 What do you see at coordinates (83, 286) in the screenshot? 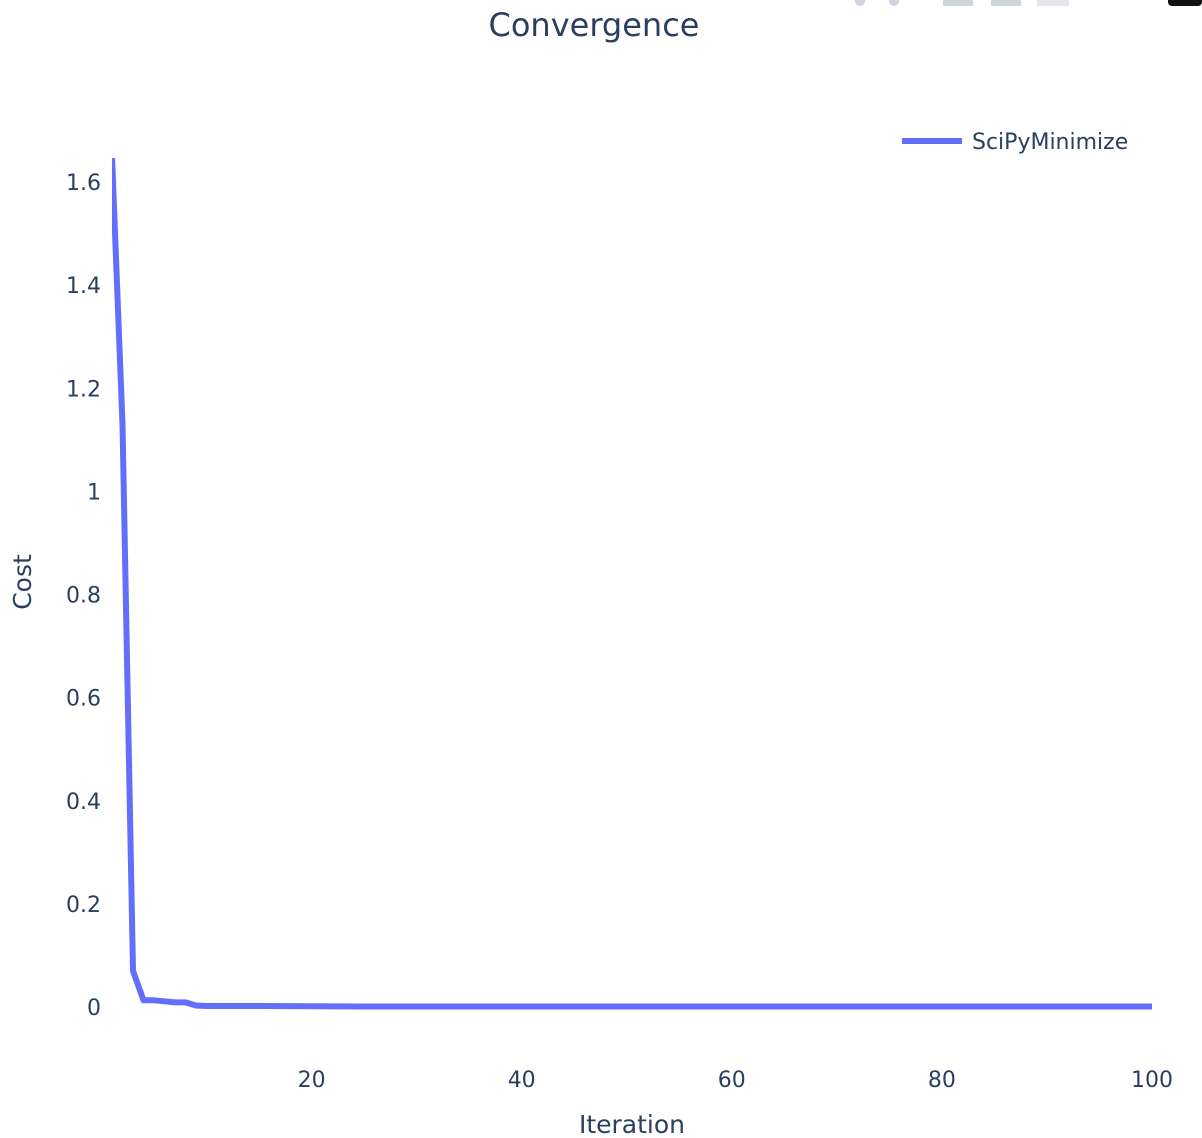
I see `y-tick-label: 1.4` at bounding box center [83, 286].